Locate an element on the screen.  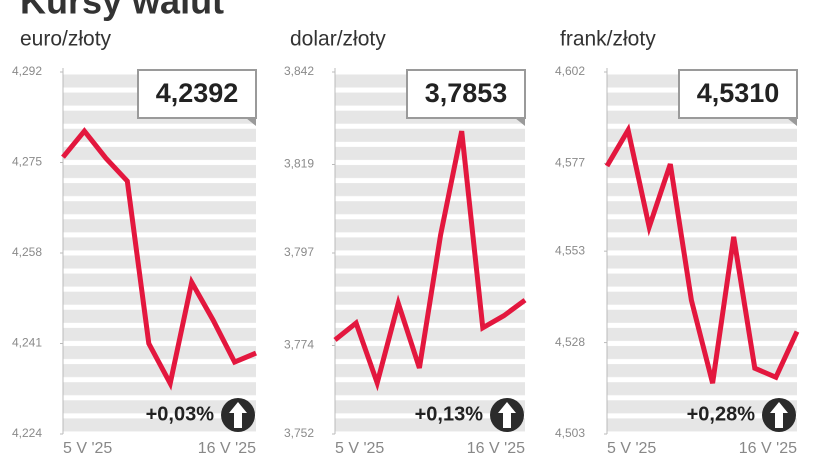
value-label: 3,7853 is located at coordinates (466, 93).